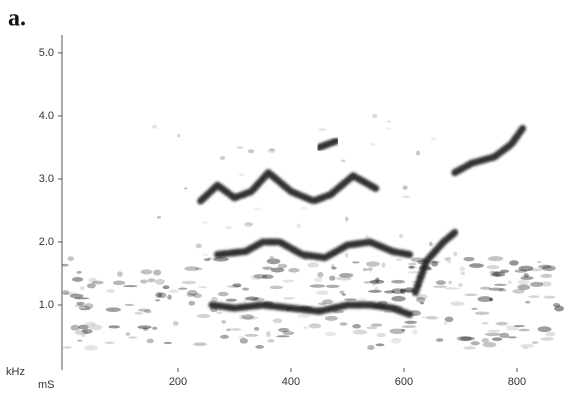 The width and height of the screenshot is (567, 397). What do you see at coordinates (517, 382) in the screenshot?
I see `x-tick-label: 800` at bounding box center [517, 382].